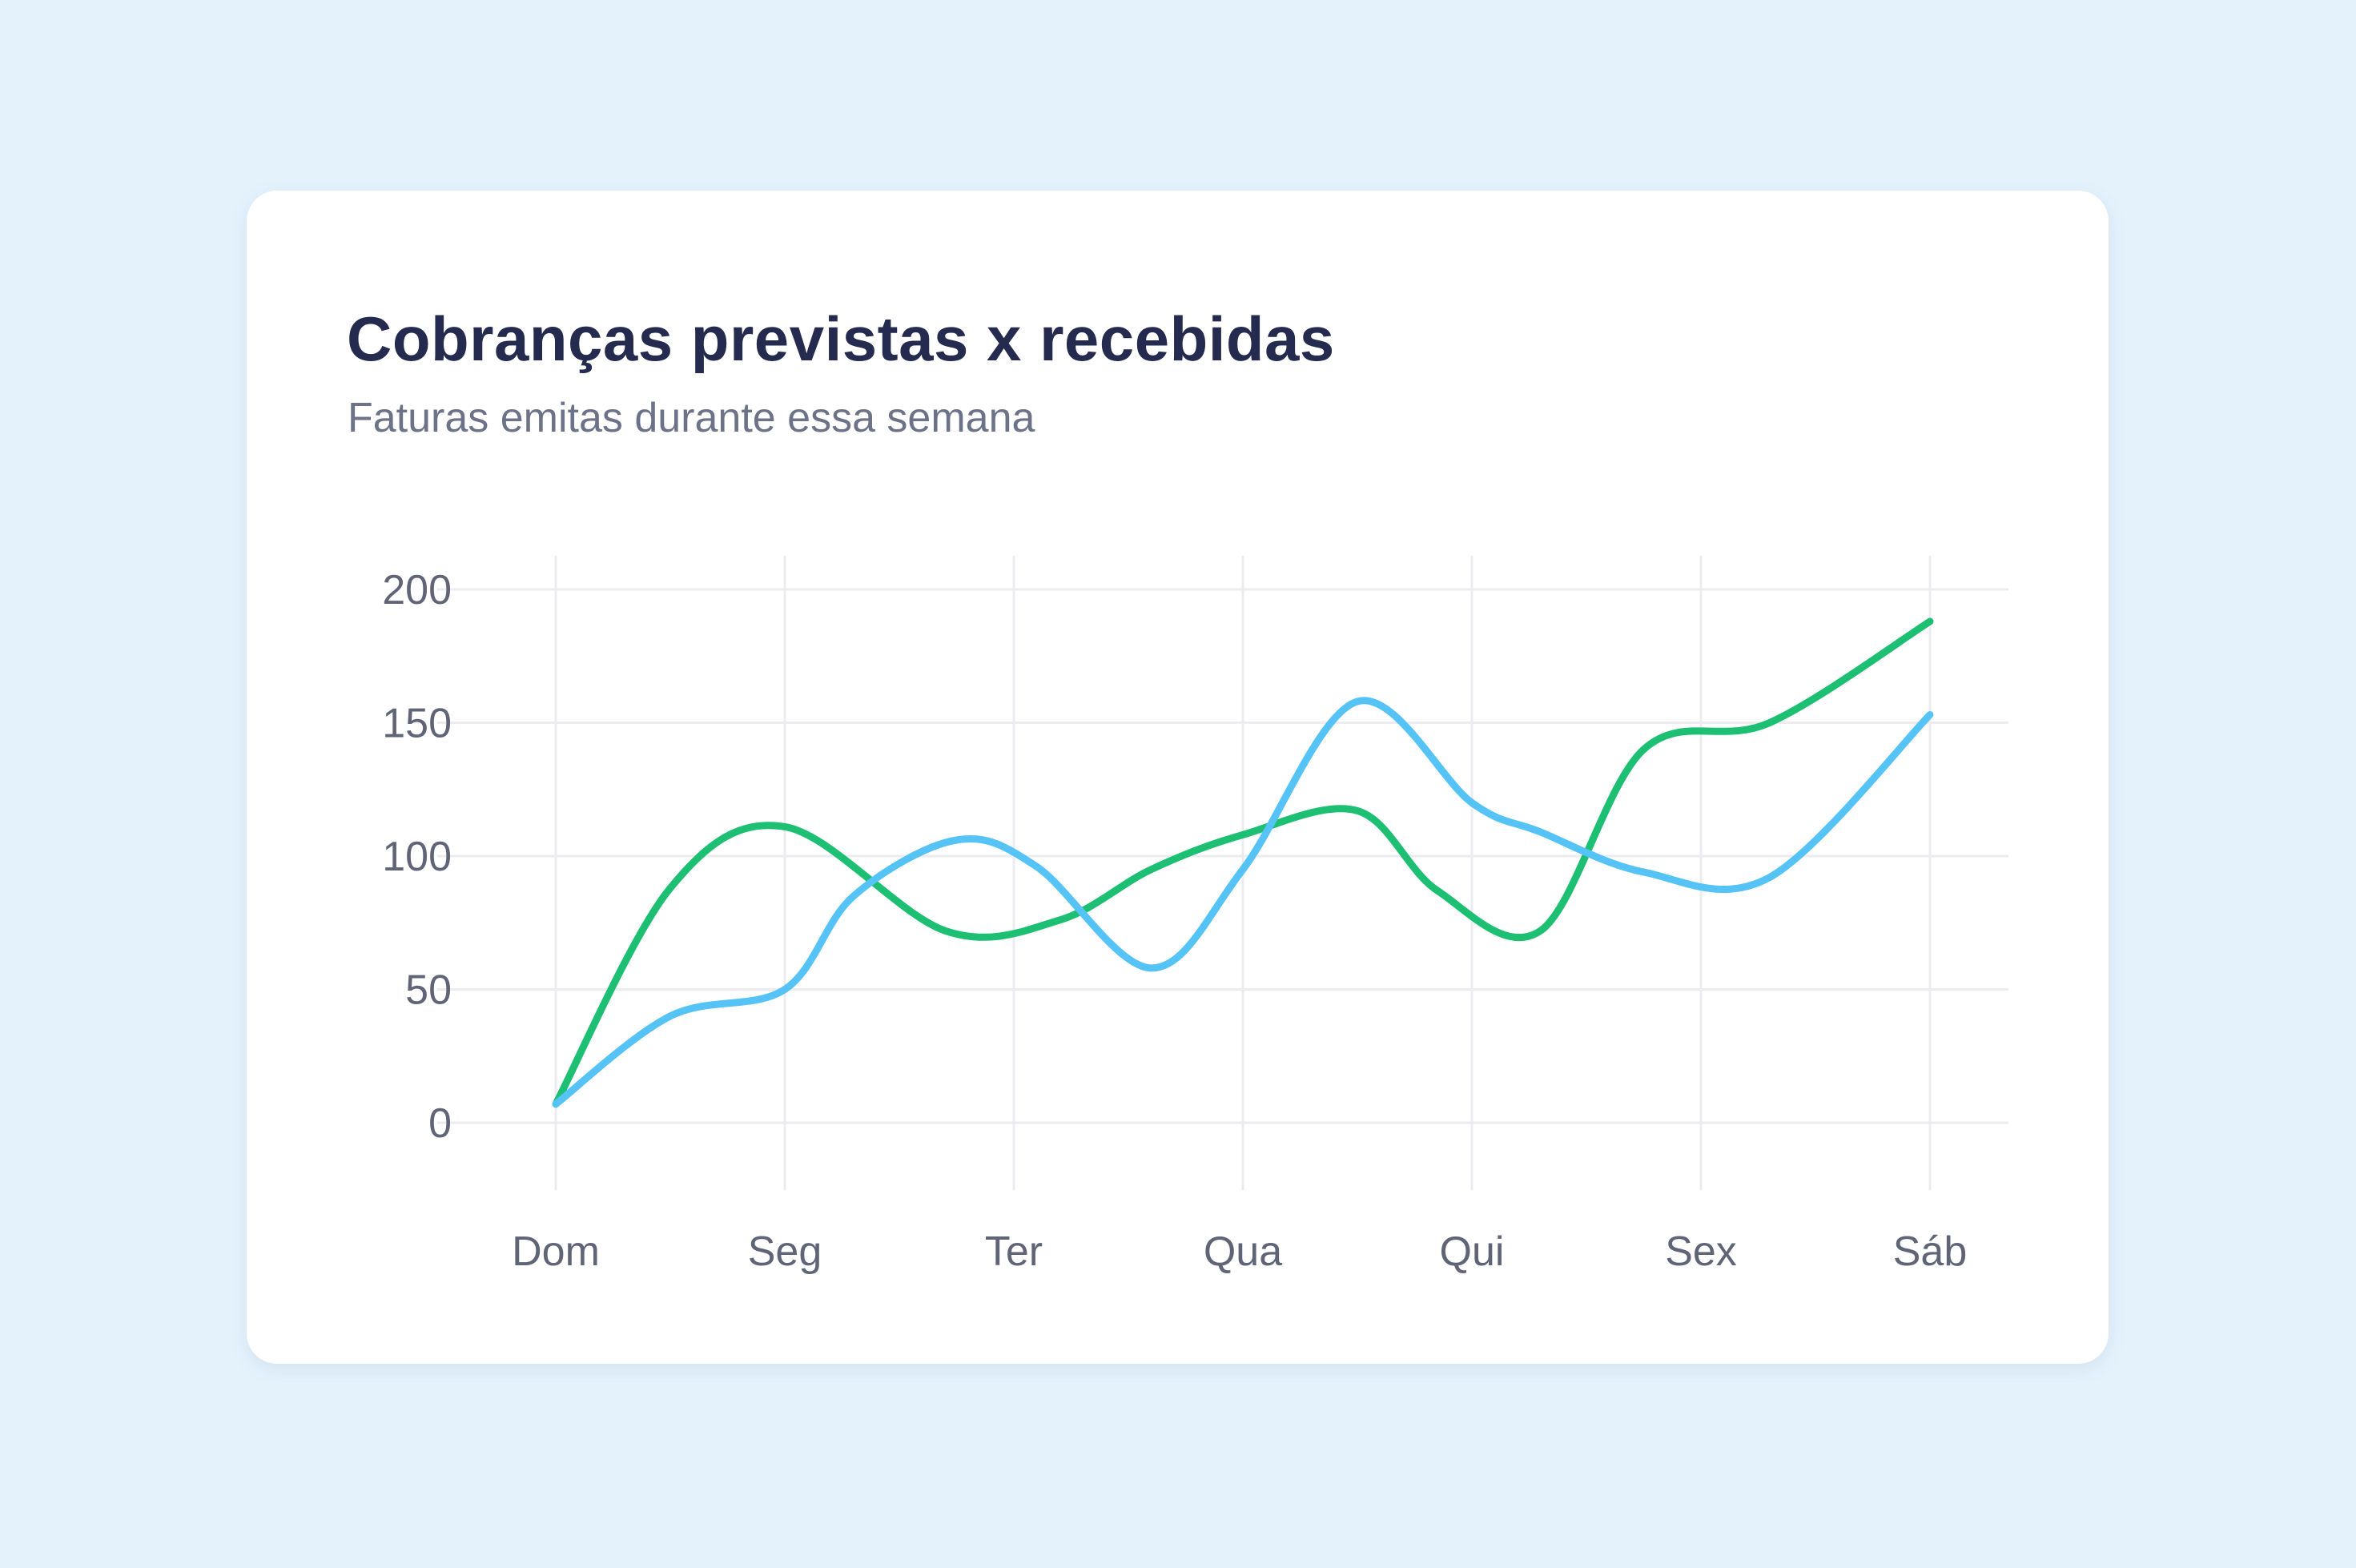 Image resolution: width=2356 pixels, height=1568 pixels. What do you see at coordinates (440, 1124) in the screenshot?
I see `y-tick-label-0: 0` at bounding box center [440, 1124].